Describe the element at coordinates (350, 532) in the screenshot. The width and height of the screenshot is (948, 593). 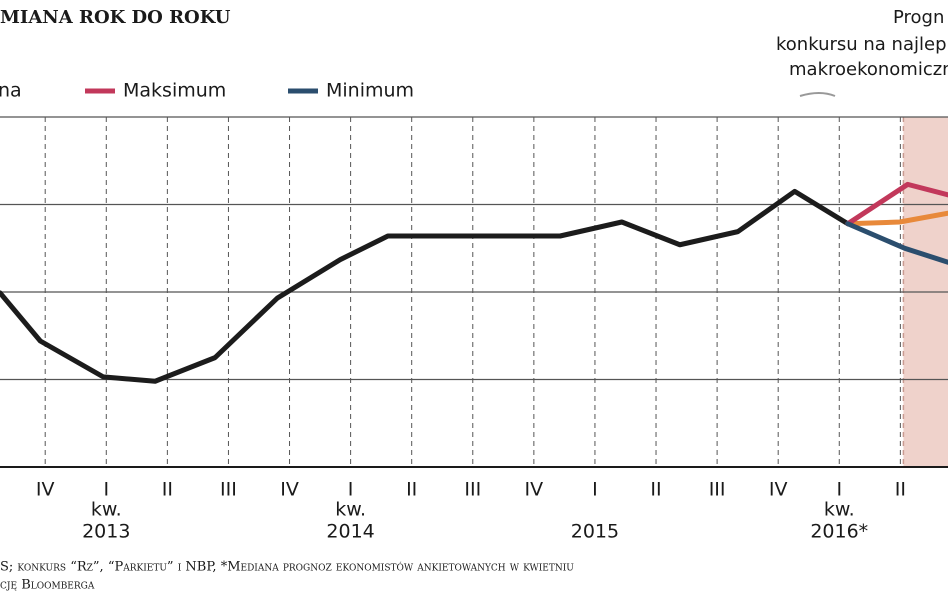
I see `year-label: 2014` at that location.